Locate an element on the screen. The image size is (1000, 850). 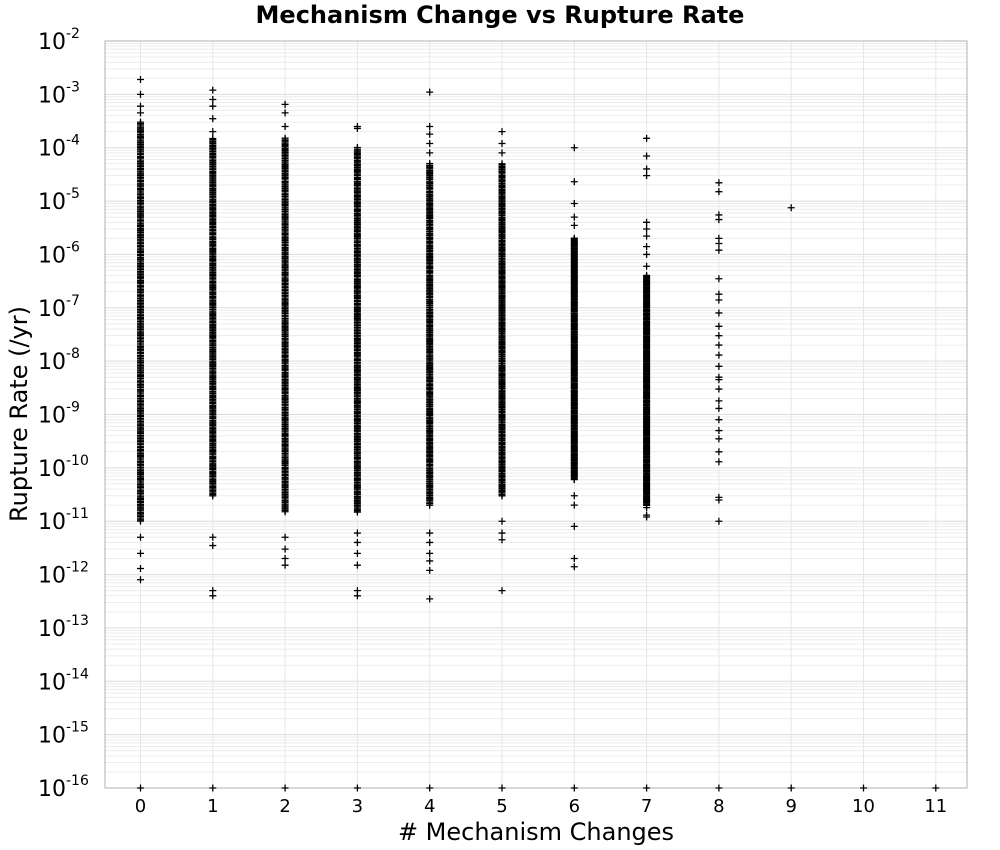
y-tick-label: 10⁻¹¹ is located at coordinates (63, 520).